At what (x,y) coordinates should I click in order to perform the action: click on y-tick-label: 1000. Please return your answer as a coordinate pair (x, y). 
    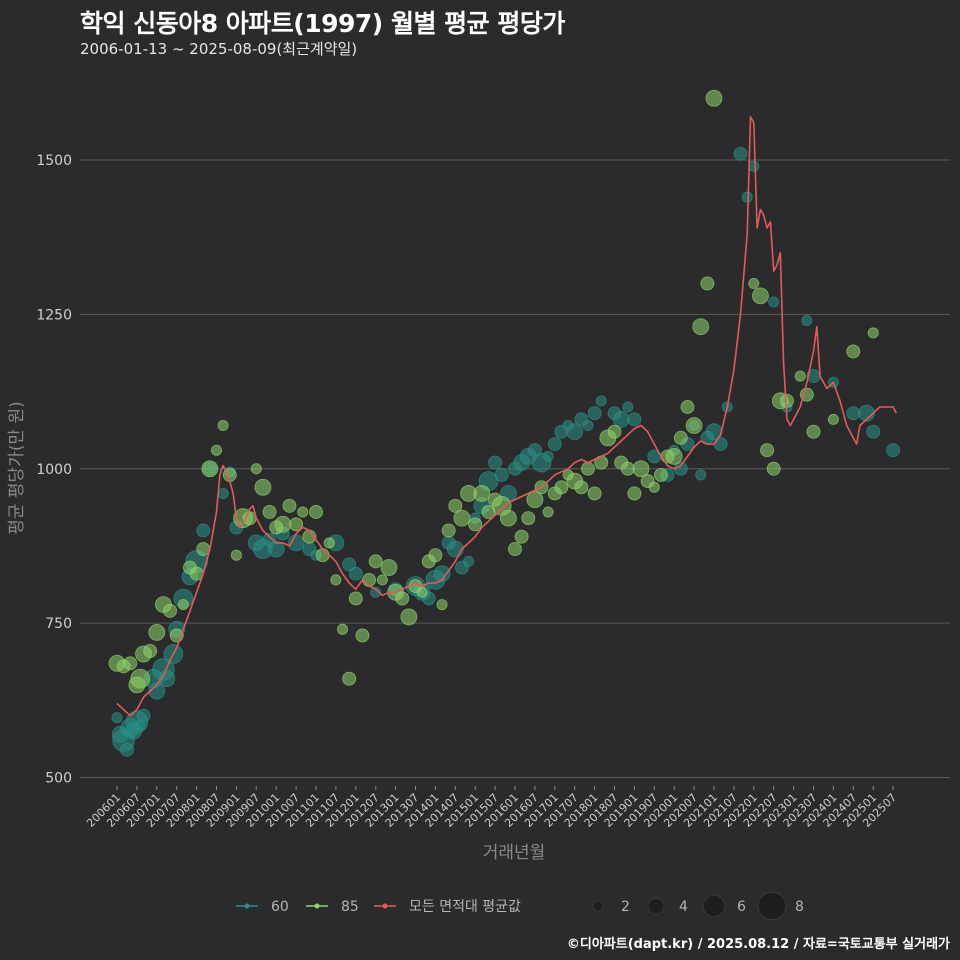
    Looking at the image, I should click on (54, 470).